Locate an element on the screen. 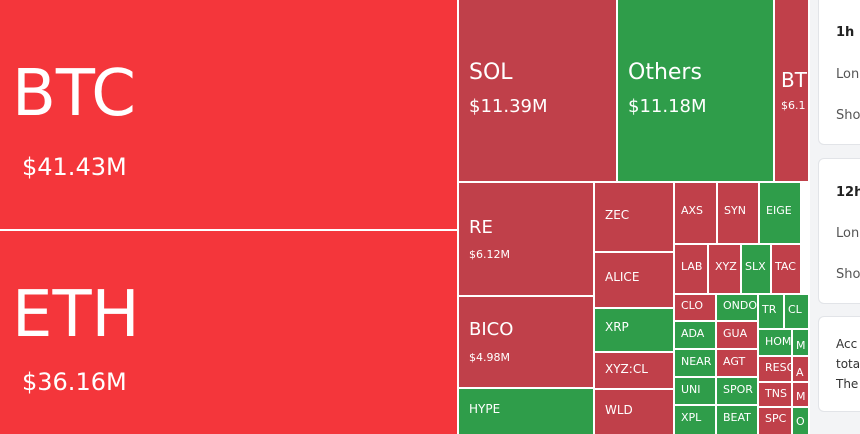 The image size is (860, 434). tile-label: XYZ is located at coordinates (726, 266).